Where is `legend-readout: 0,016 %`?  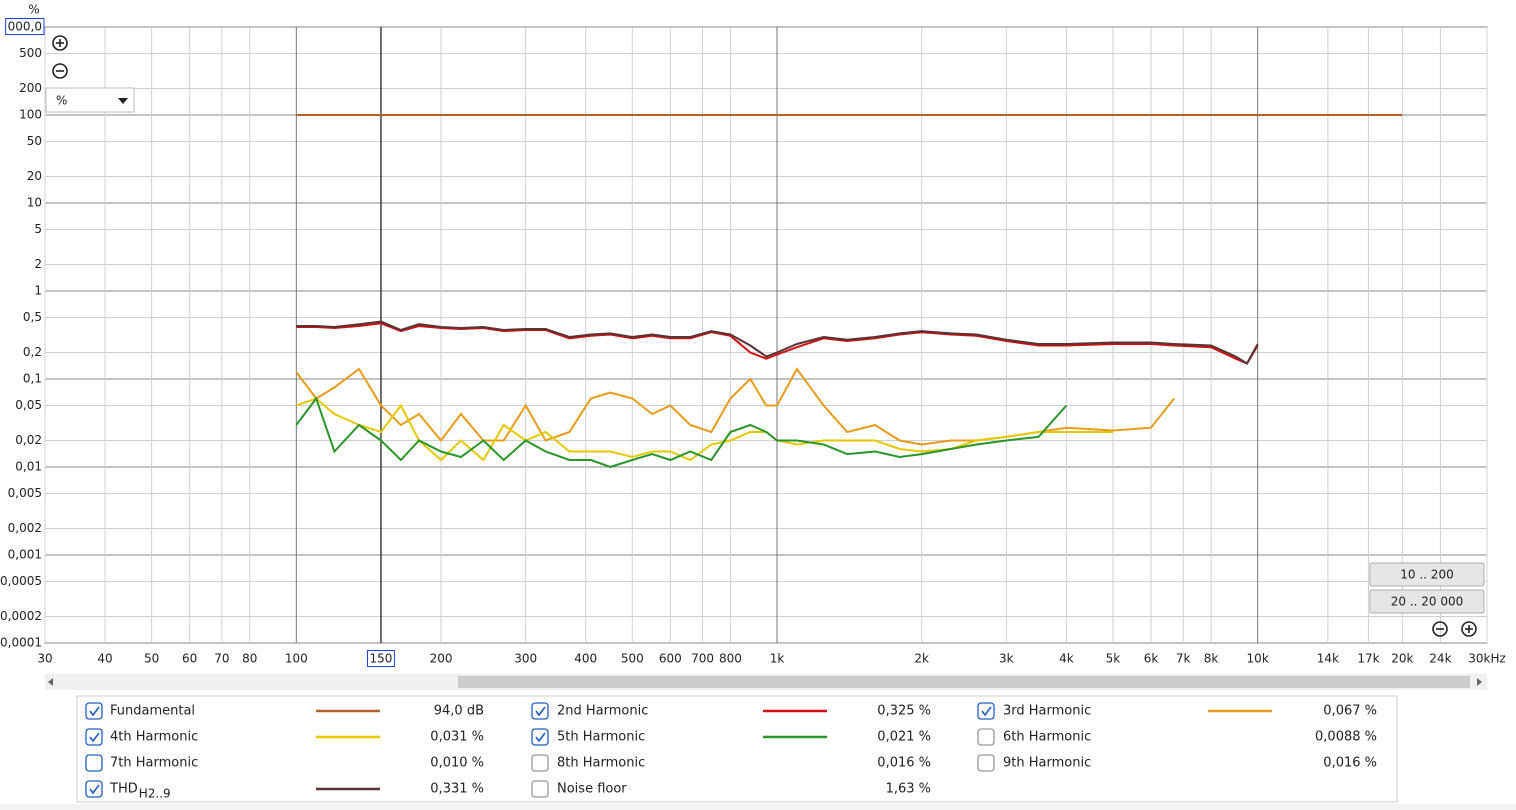
legend-readout: 0,016 % is located at coordinates (1350, 763).